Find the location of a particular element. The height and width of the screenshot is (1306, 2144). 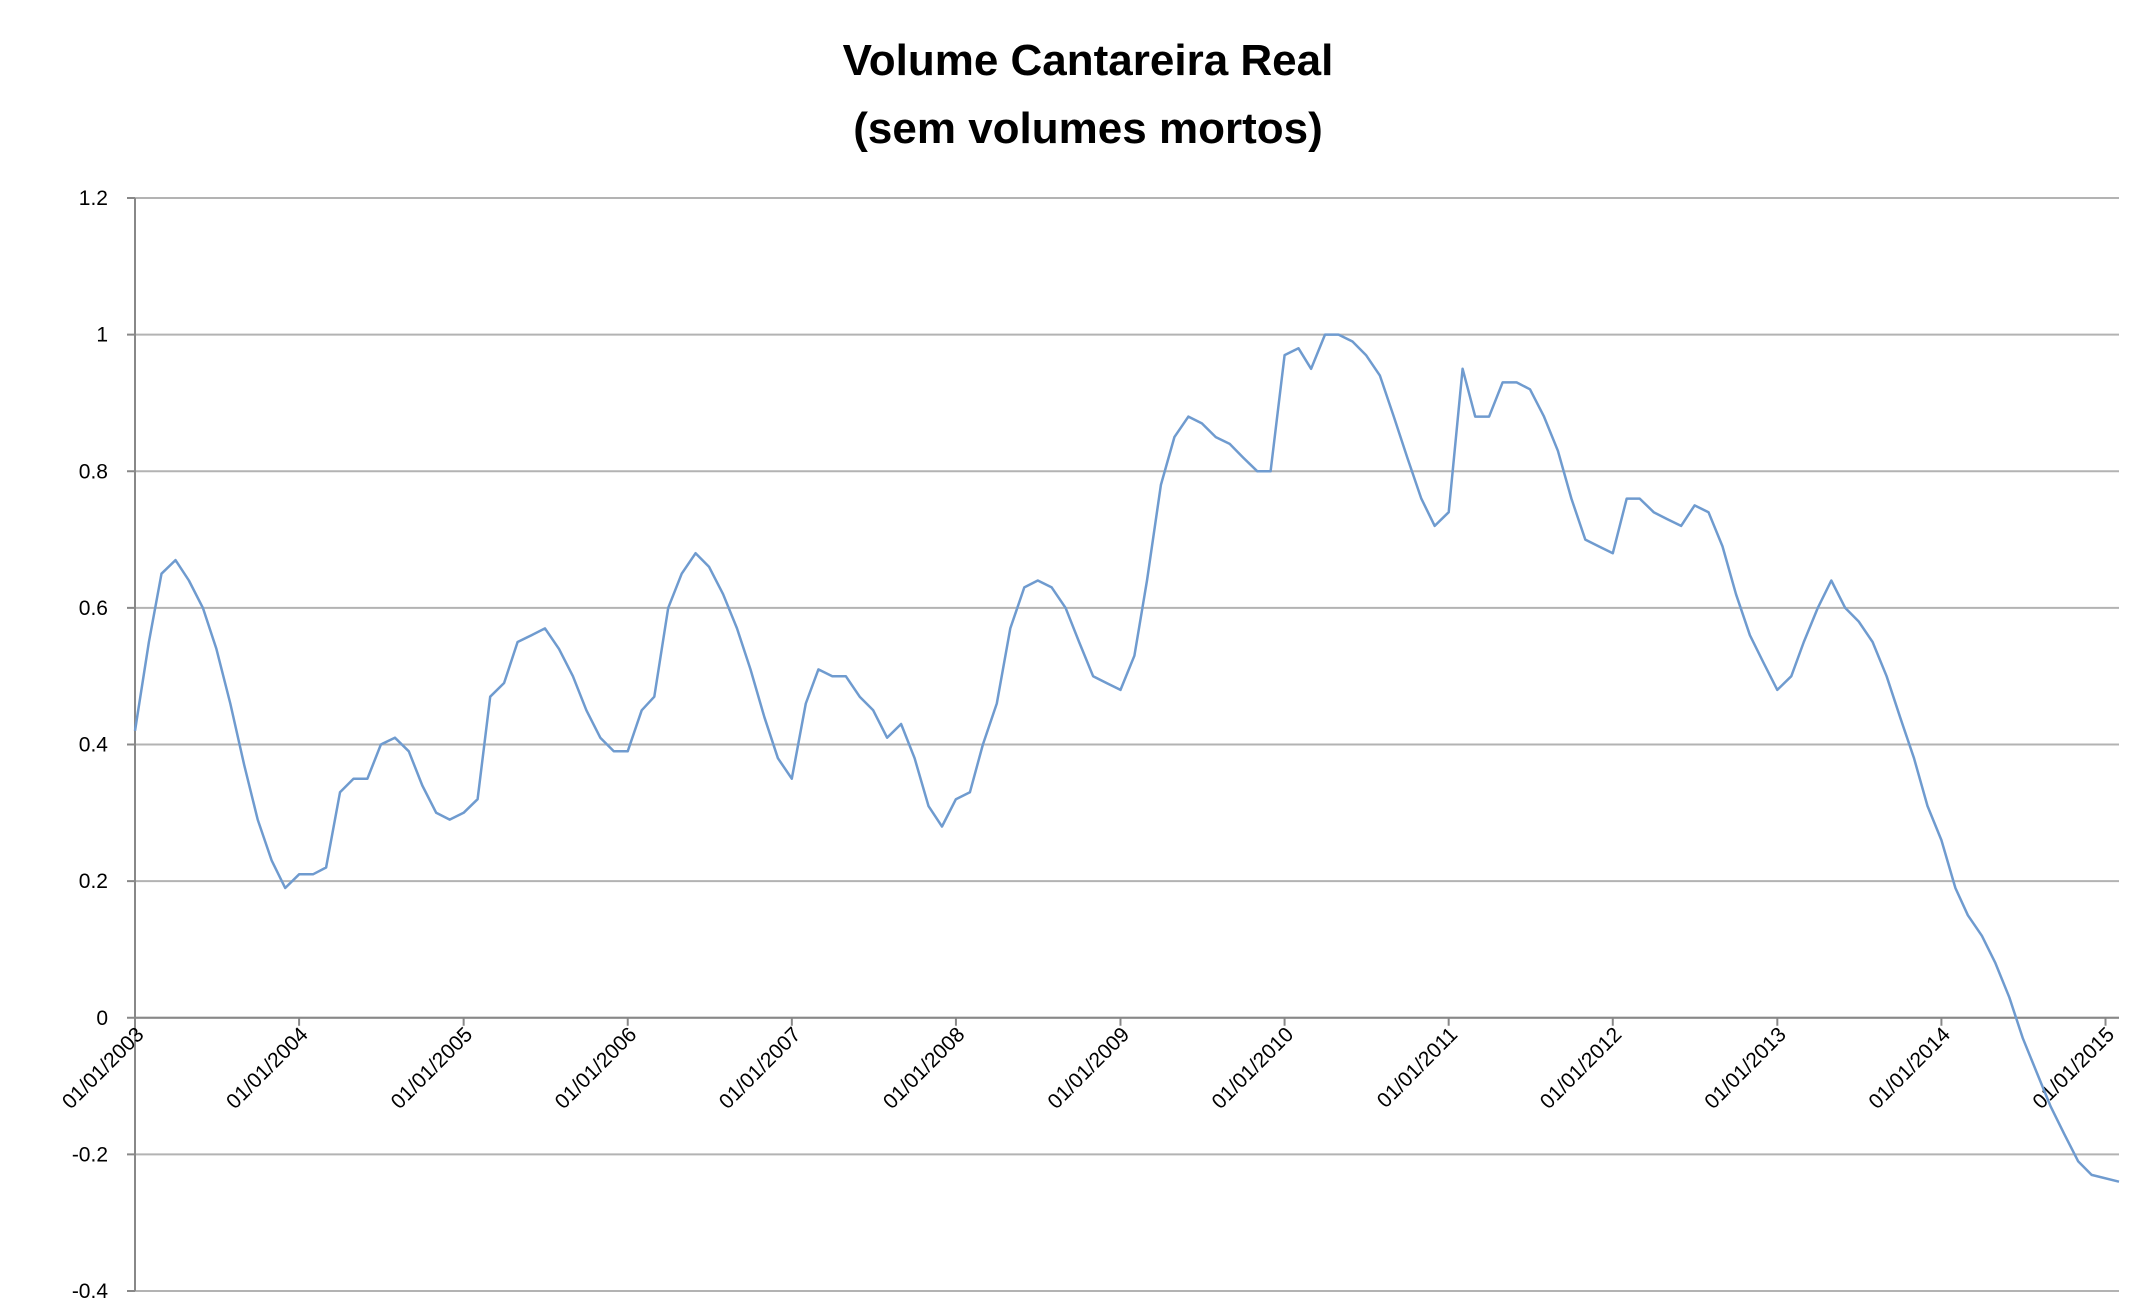

chart-title: Volume Cantareira Real is located at coordinates (1088, 60).